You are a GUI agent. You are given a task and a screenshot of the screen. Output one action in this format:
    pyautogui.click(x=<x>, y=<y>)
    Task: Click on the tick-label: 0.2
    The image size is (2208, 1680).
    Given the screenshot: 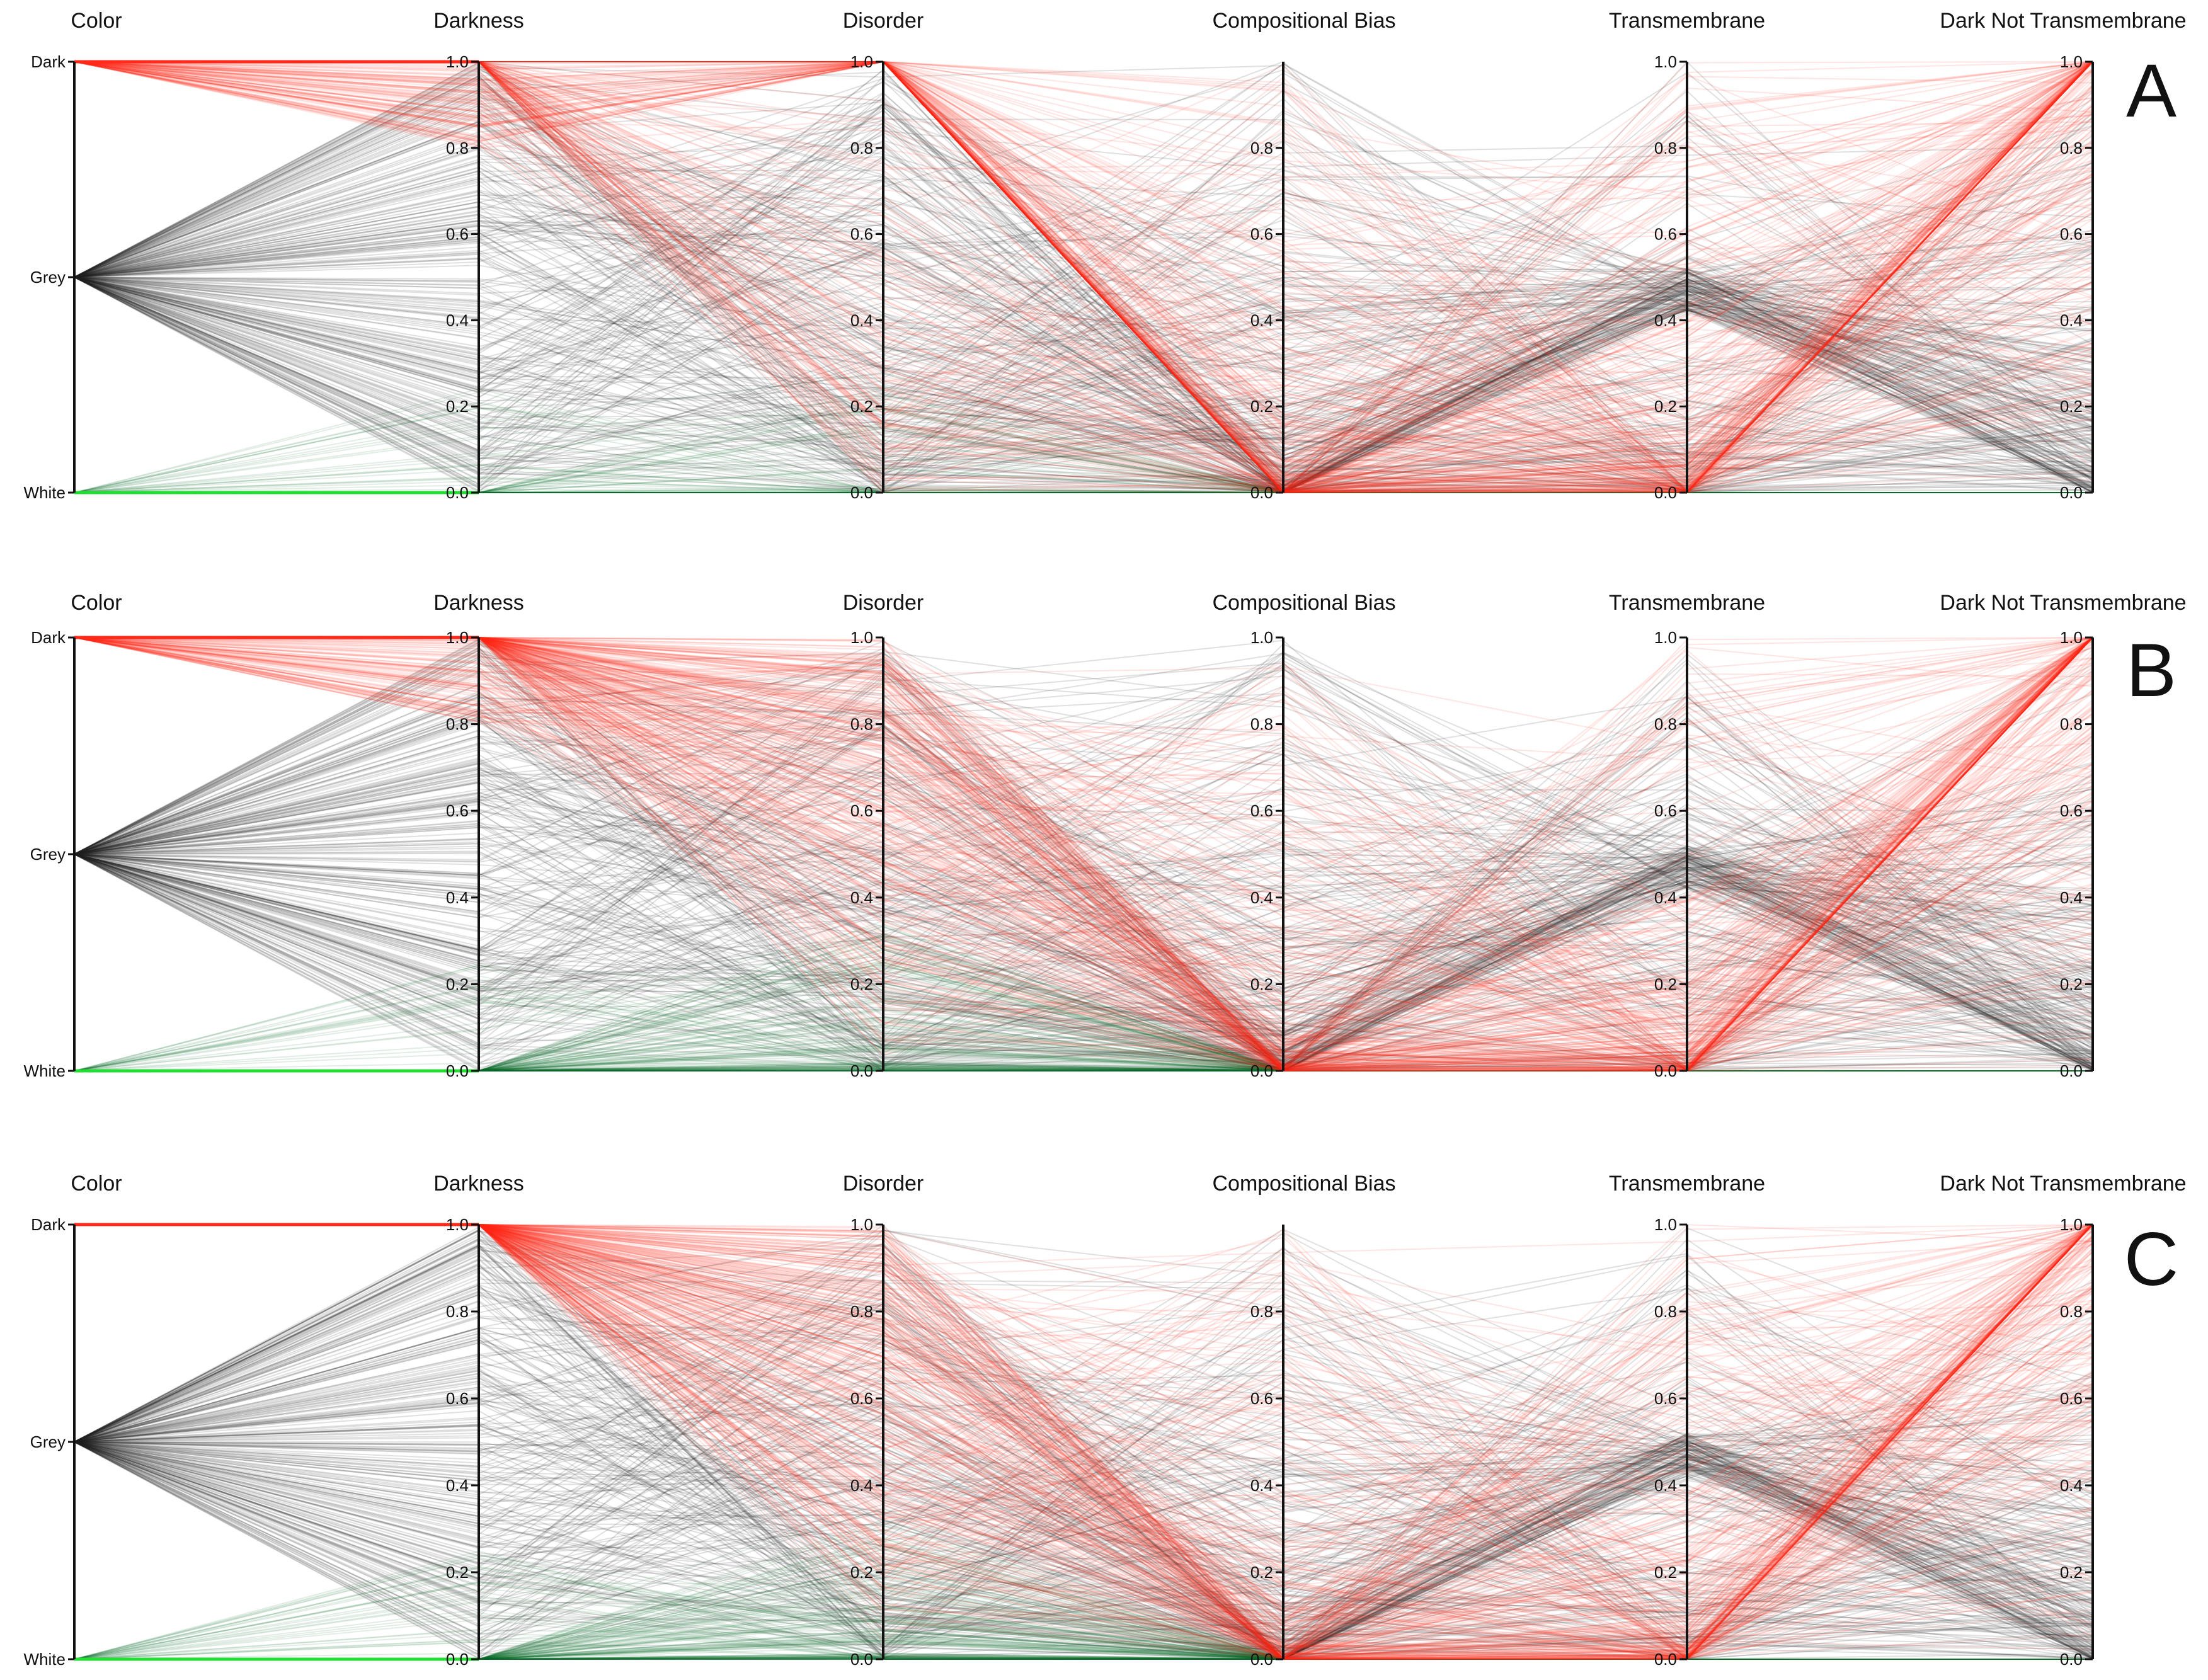 What is the action you would take?
    pyautogui.click(x=457, y=983)
    